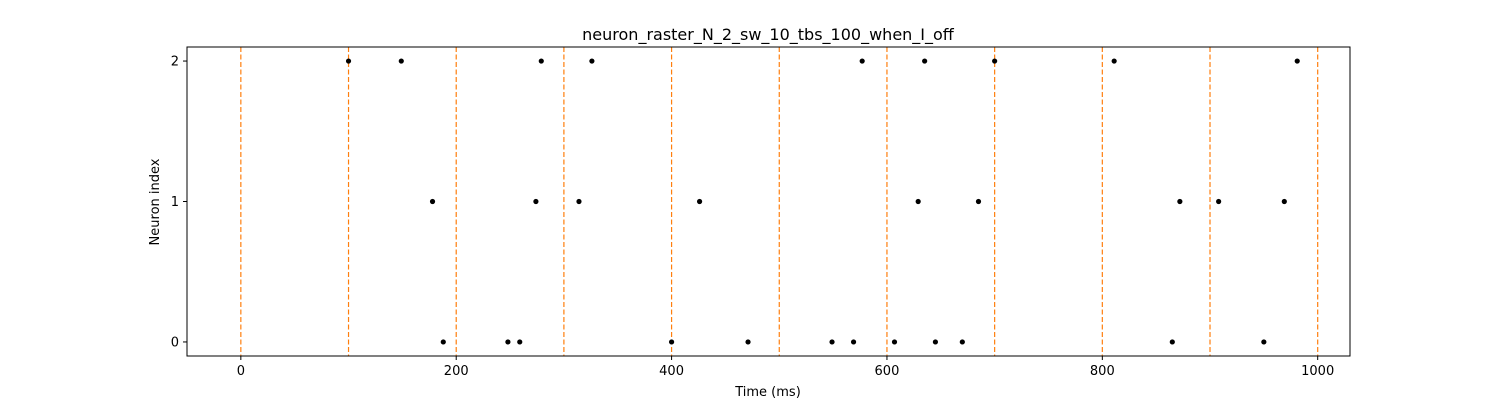 The image size is (1500, 400). Describe the element at coordinates (175, 202) in the screenshot. I see `y-tick-label: 1` at that location.